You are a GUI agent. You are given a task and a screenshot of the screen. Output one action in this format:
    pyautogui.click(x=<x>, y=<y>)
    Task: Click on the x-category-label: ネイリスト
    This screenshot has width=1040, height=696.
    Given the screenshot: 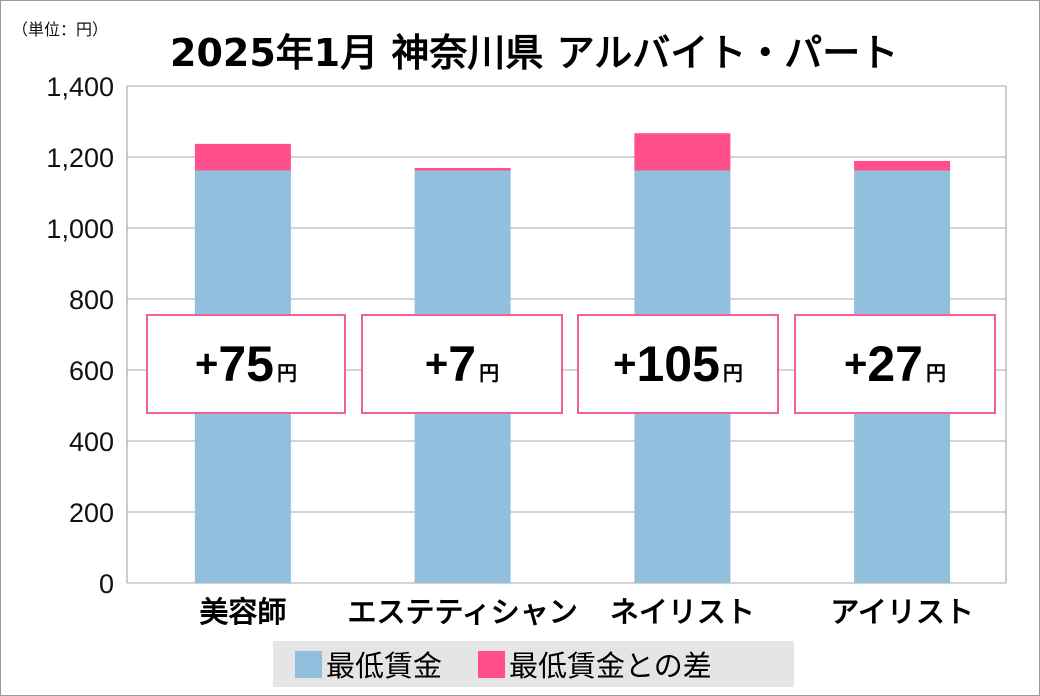 What is the action you would take?
    pyautogui.click(x=682, y=612)
    